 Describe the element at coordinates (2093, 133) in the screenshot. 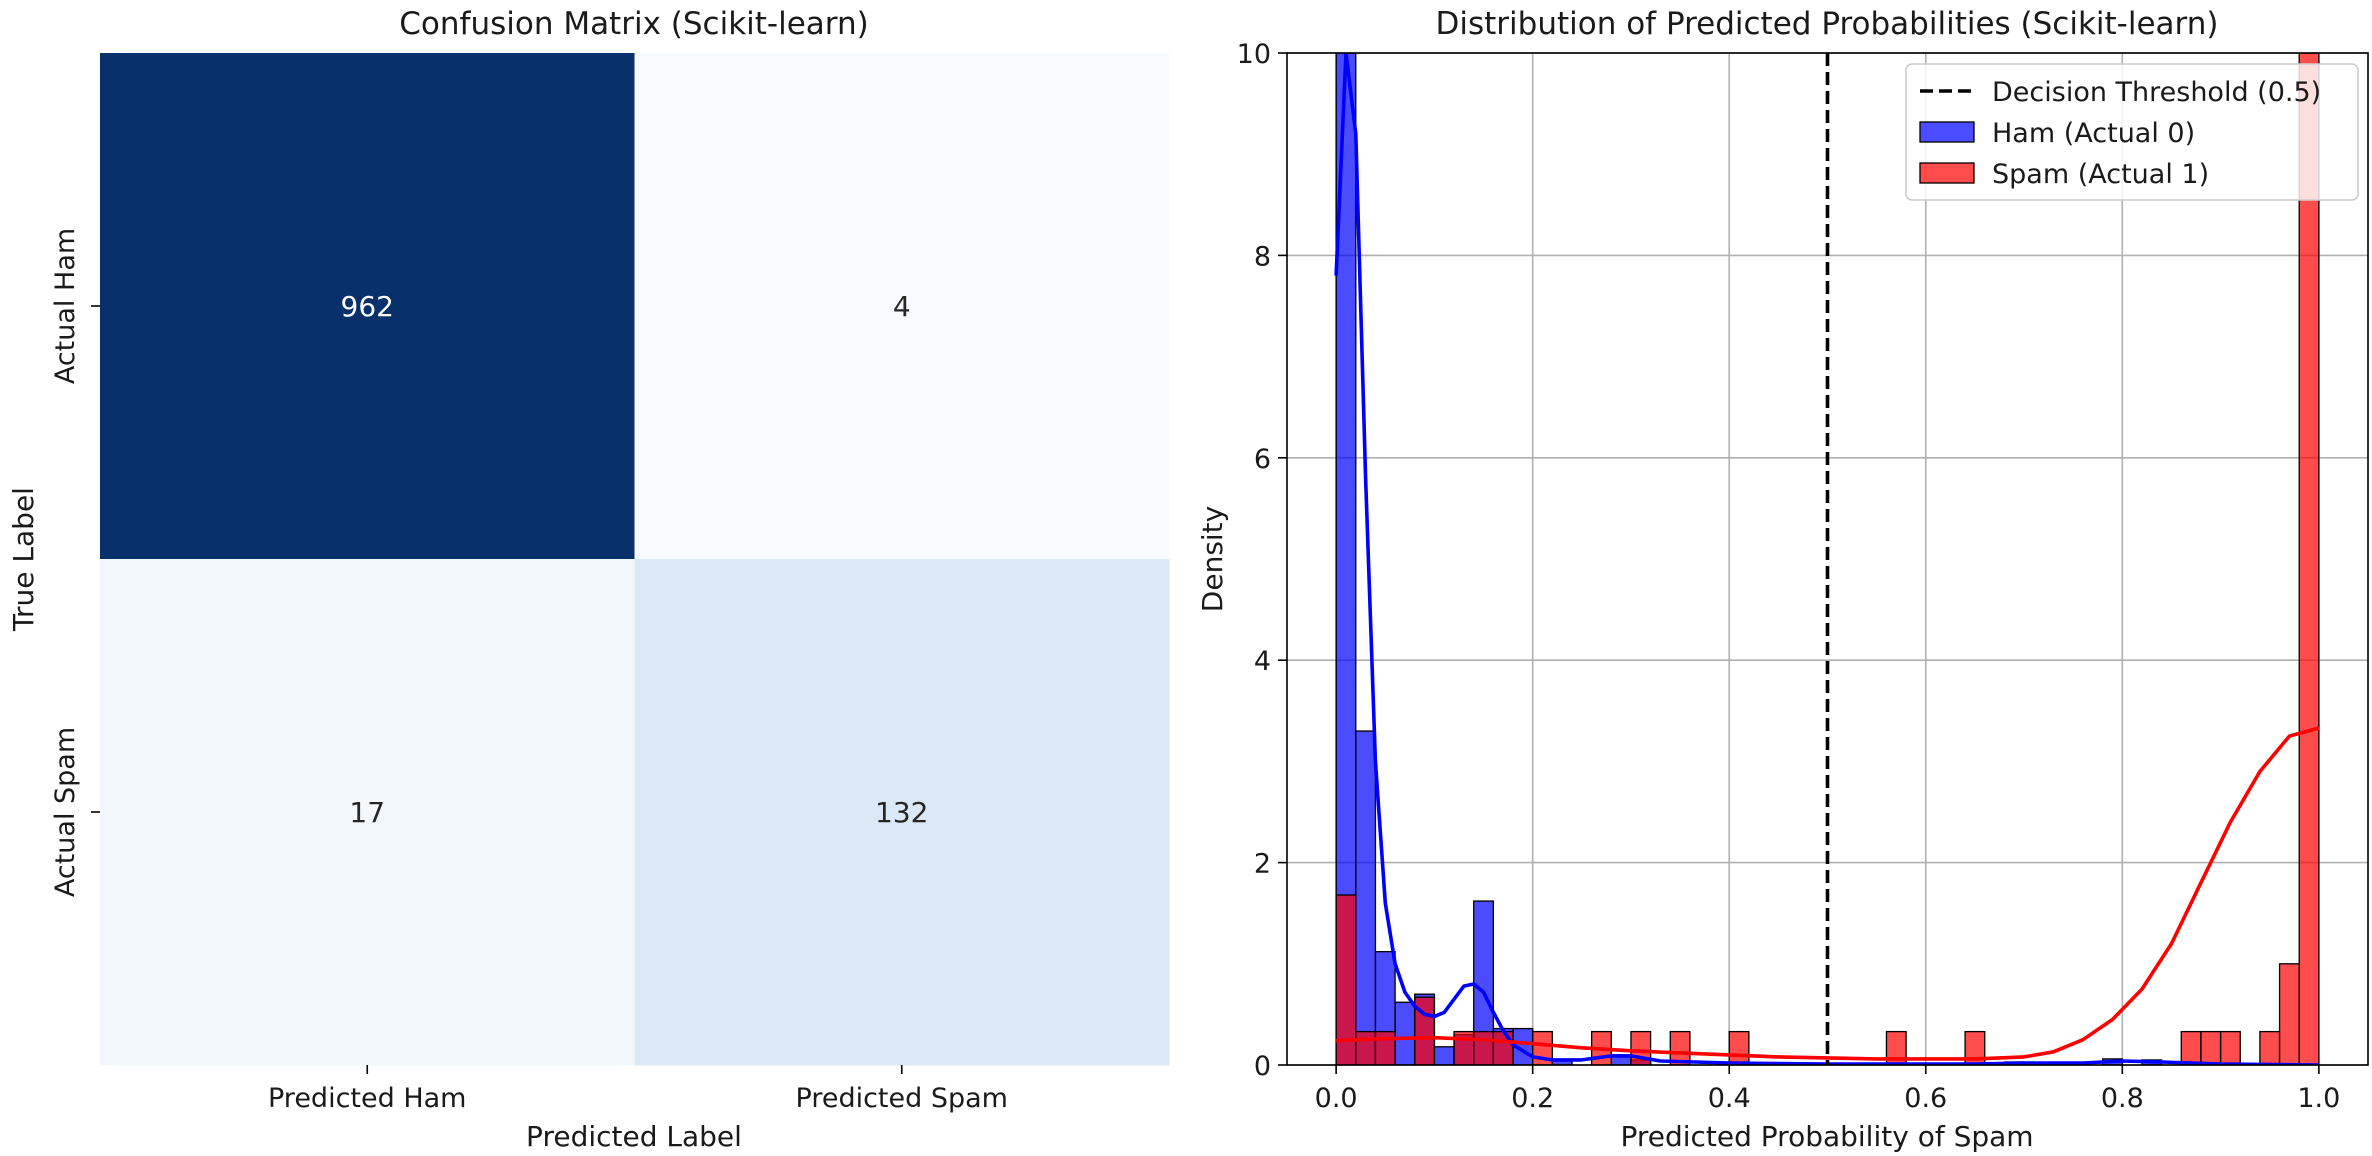

I see `legend-entry-label: Ham (Actual 0)` at that location.